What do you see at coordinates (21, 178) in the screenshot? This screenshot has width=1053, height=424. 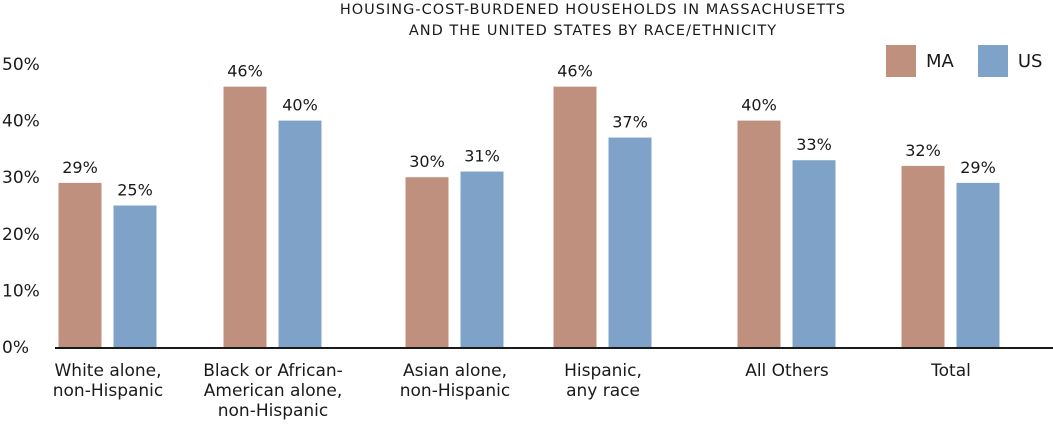 I see `y-tick-label: 30%` at bounding box center [21, 178].